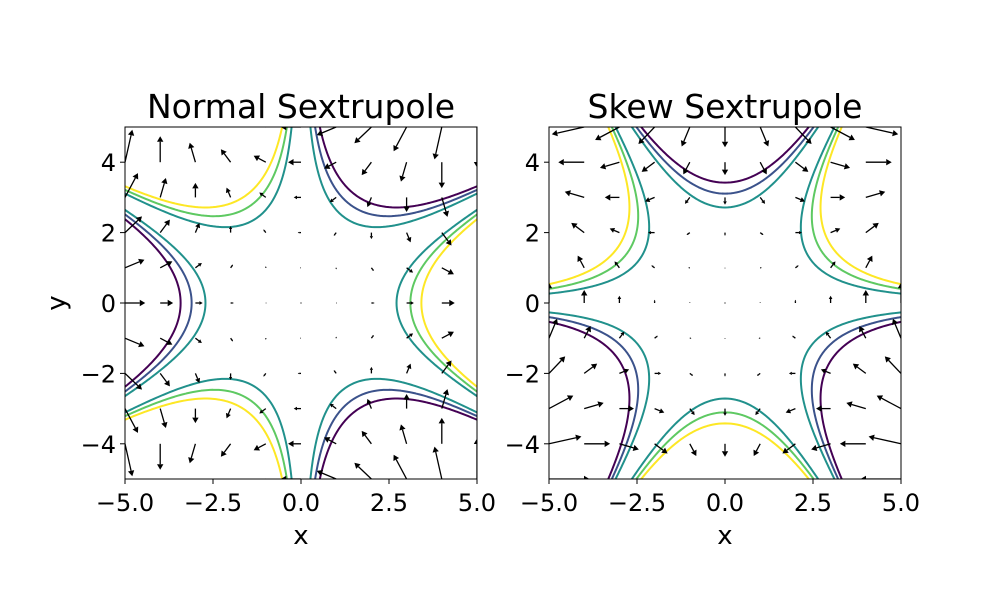 Image resolution: width=1000 pixels, height=600 pixels. Describe the element at coordinates (98, 445) in the screenshot. I see `y-tick-label: −4` at that location.